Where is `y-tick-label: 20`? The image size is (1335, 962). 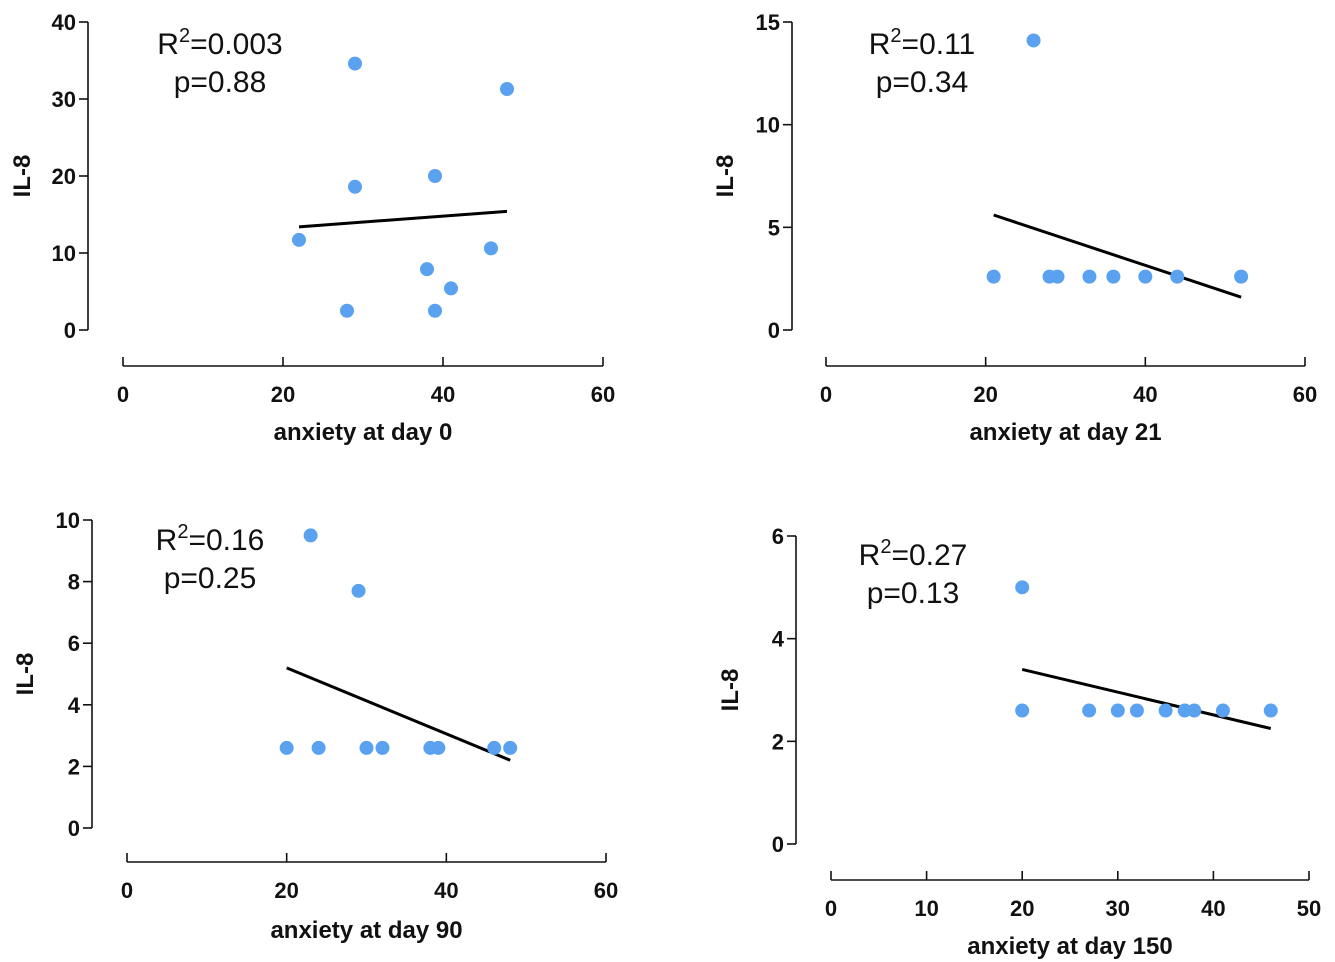 y-tick-label: 20 is located at coordinates (64, 176).